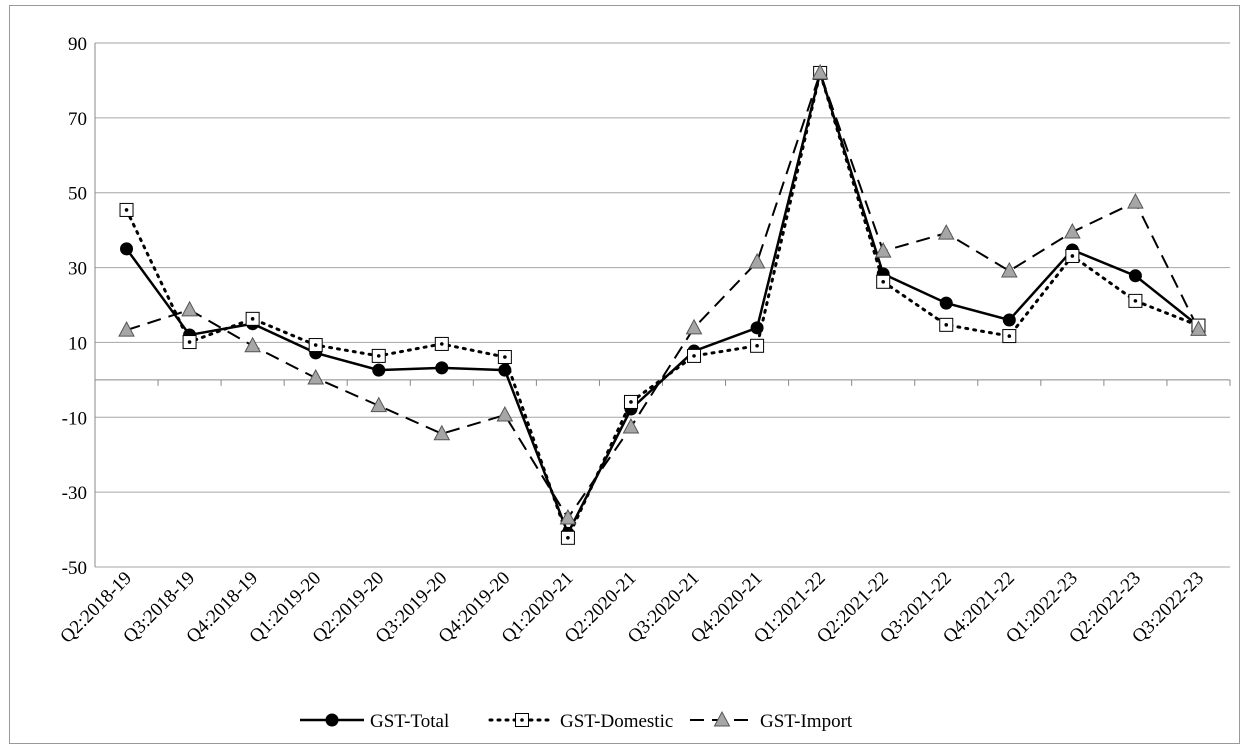 The width and height of the screenshot is (1248, 749). Describe the element at coordinates (77, 44) in the screenshot. I see `y-tick-label: 90` at that location.